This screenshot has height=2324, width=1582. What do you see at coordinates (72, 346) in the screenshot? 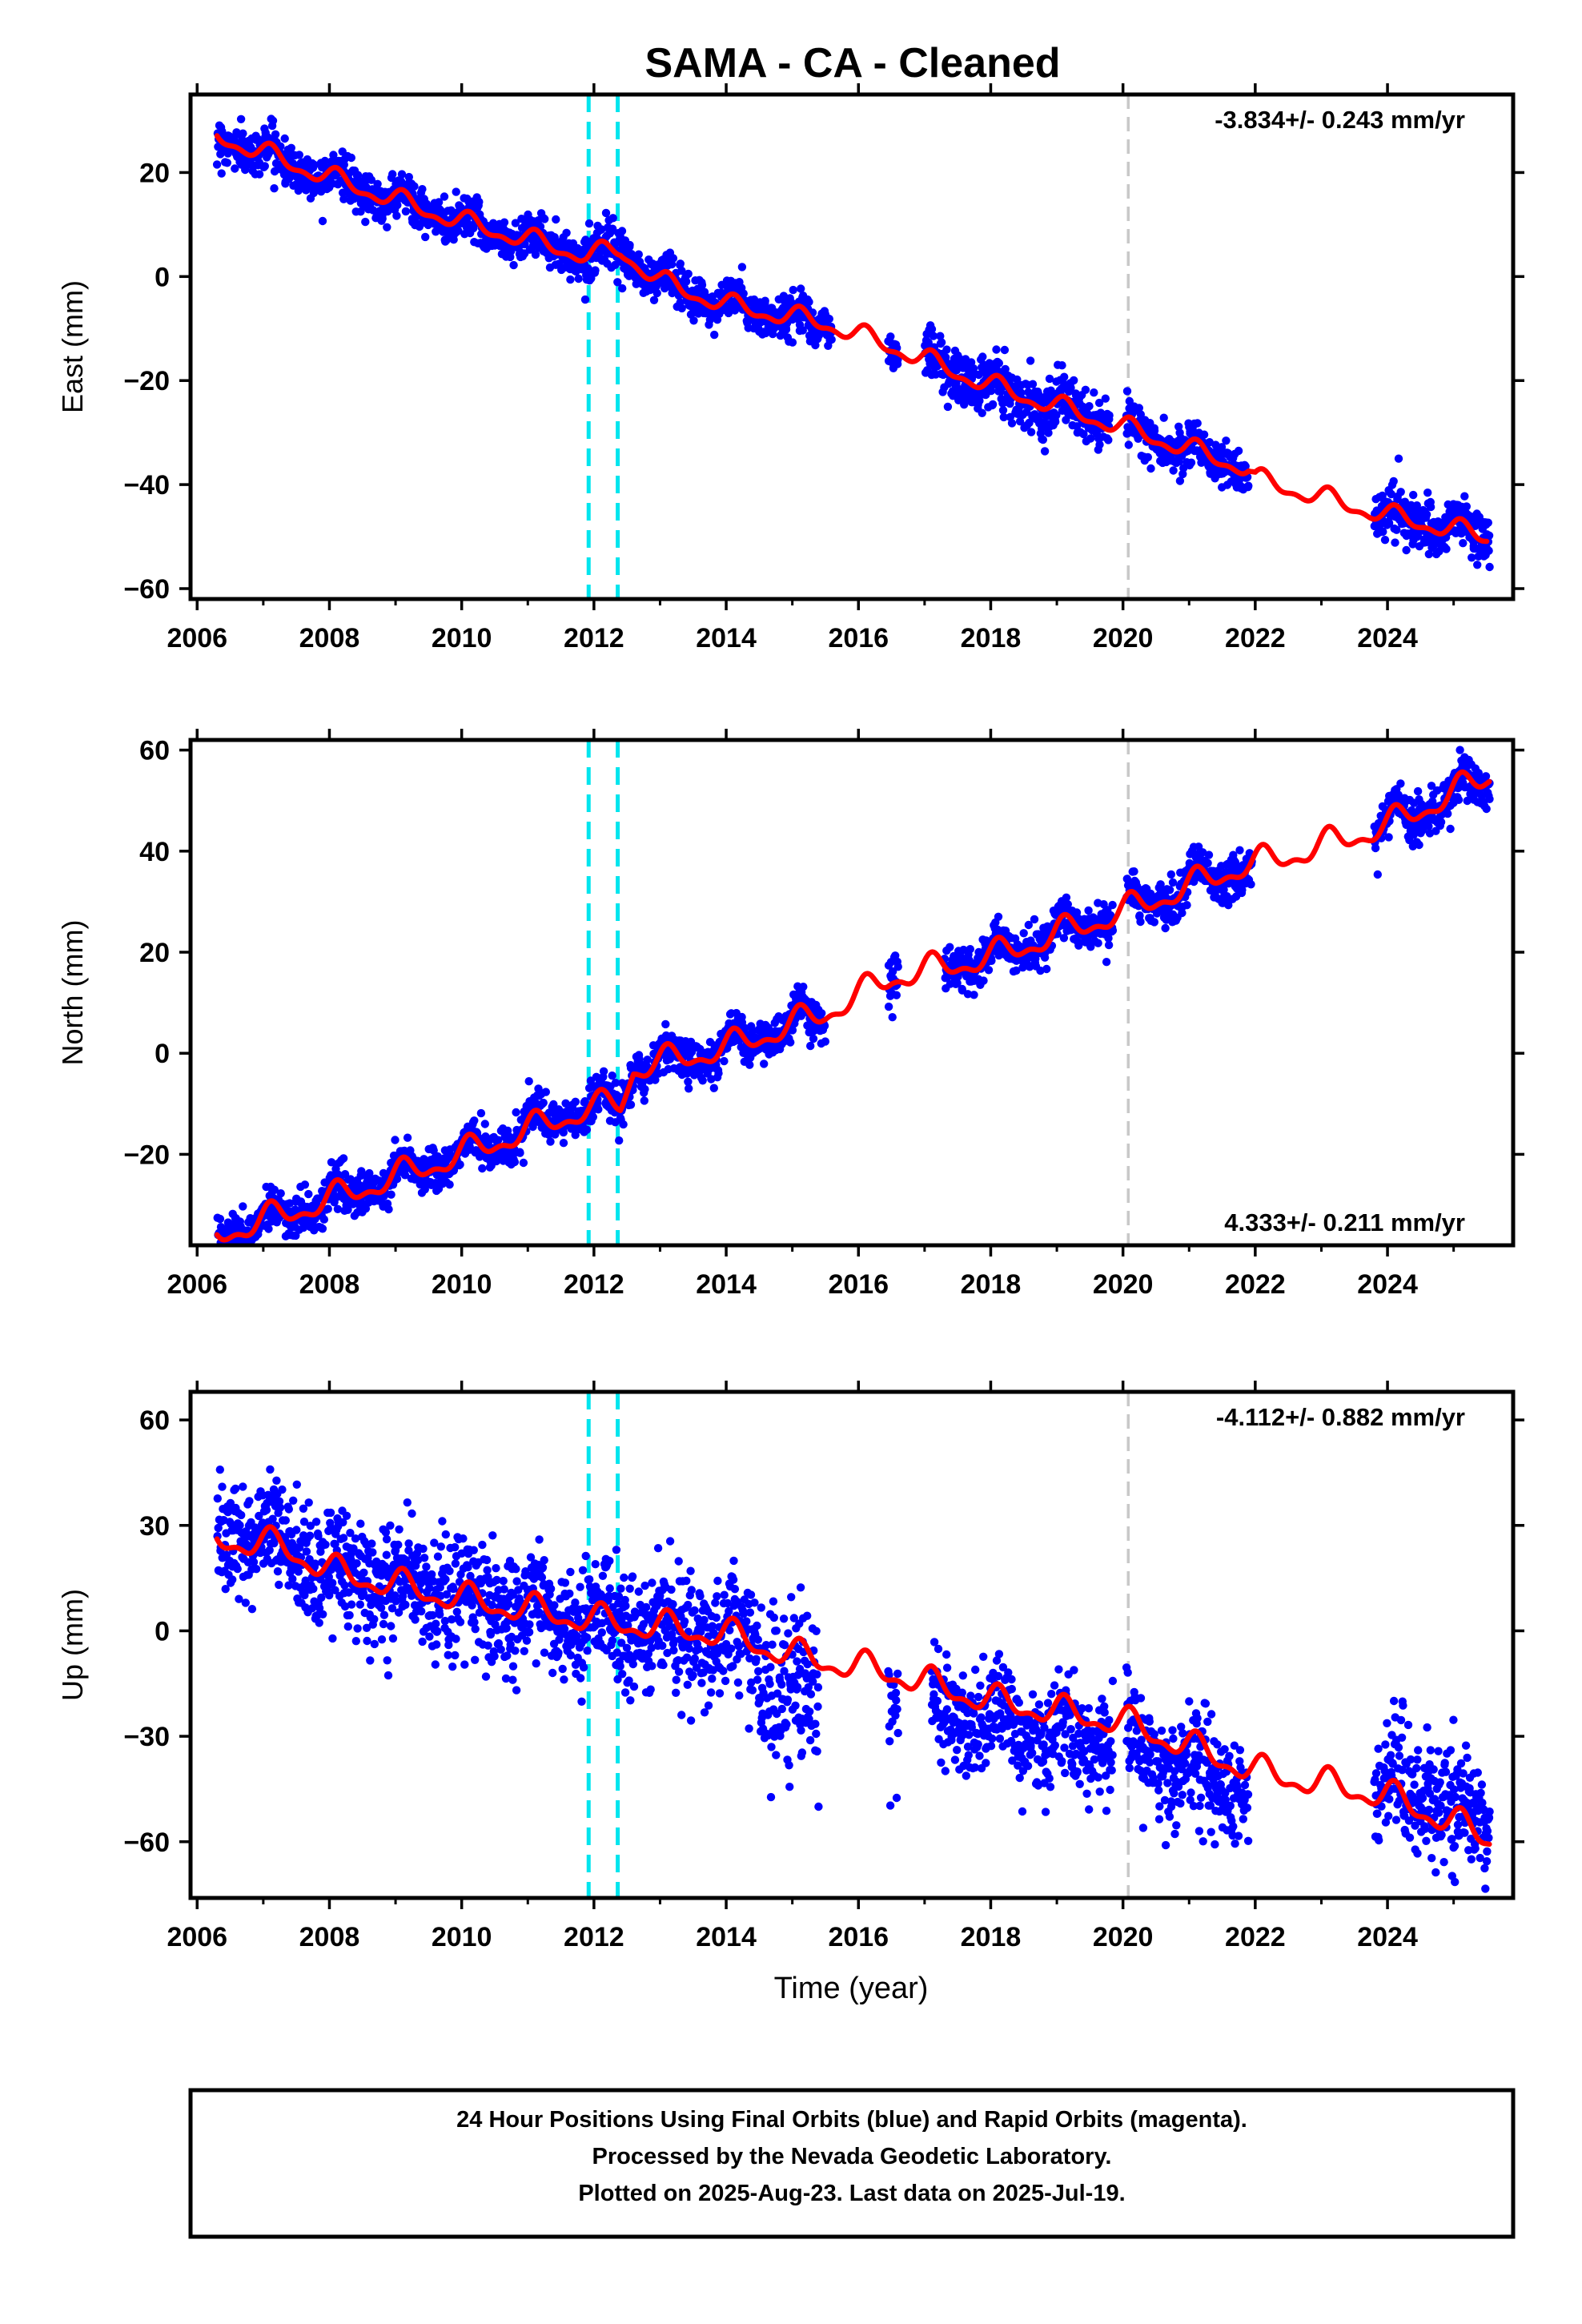
I see `y-axis-label: East (mm)` at bounding box center [72, 346].